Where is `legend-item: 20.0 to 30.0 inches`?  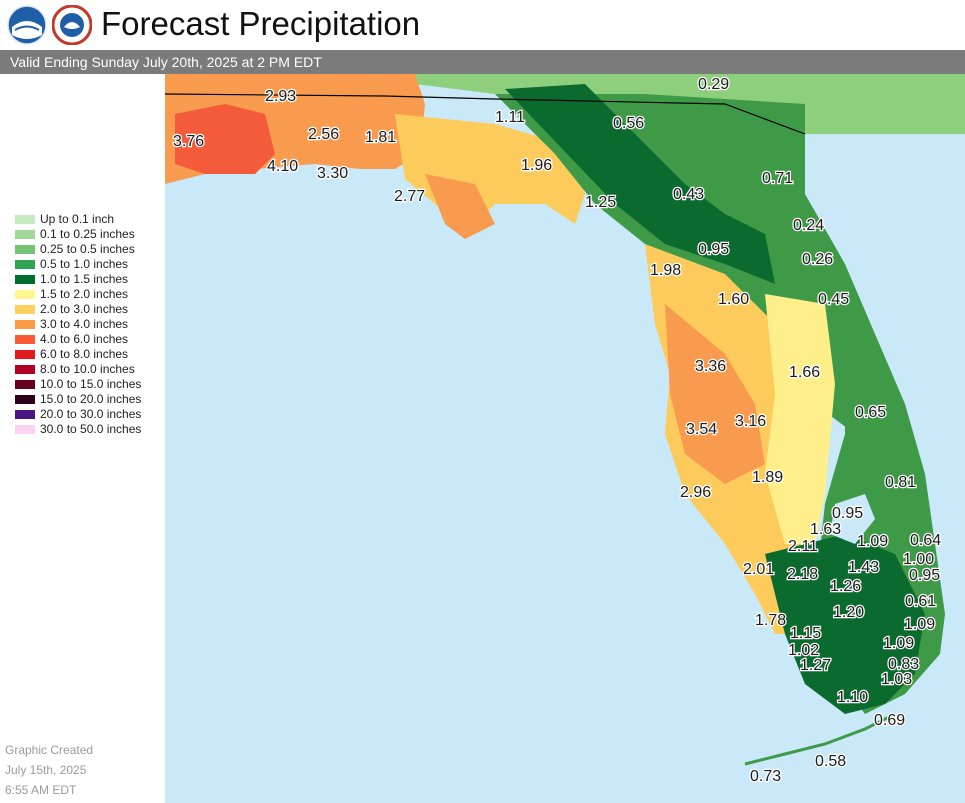 legend-item: 20.0 to 30.0 inches is located at coordinates (90, 414).